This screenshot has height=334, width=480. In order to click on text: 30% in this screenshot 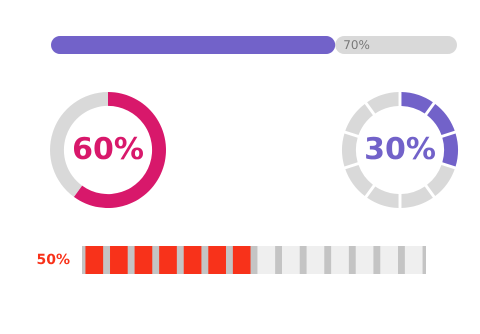, I will do `click(400, 149)`.